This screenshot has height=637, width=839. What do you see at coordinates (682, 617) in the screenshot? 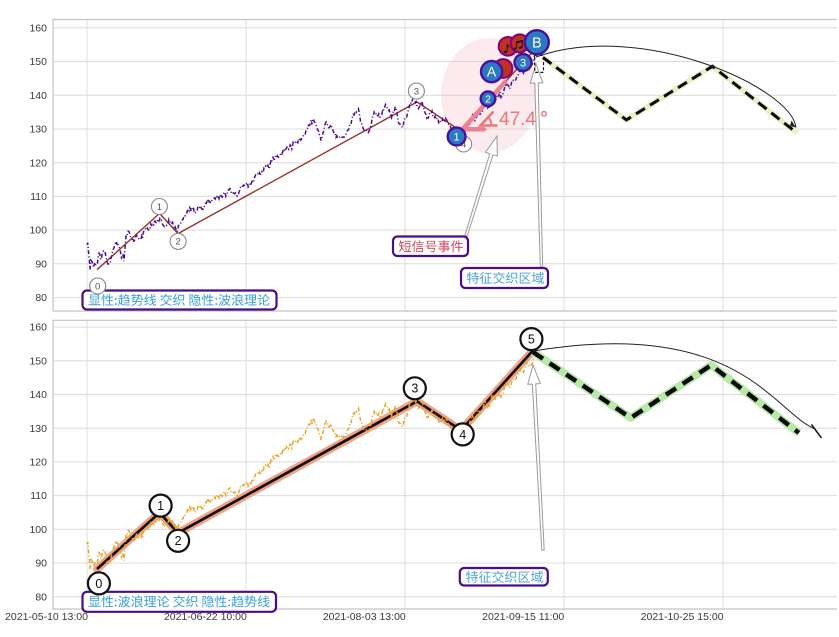
I see `svg-text: 2021-10-25 15:00` at bounding box center [682, 617].